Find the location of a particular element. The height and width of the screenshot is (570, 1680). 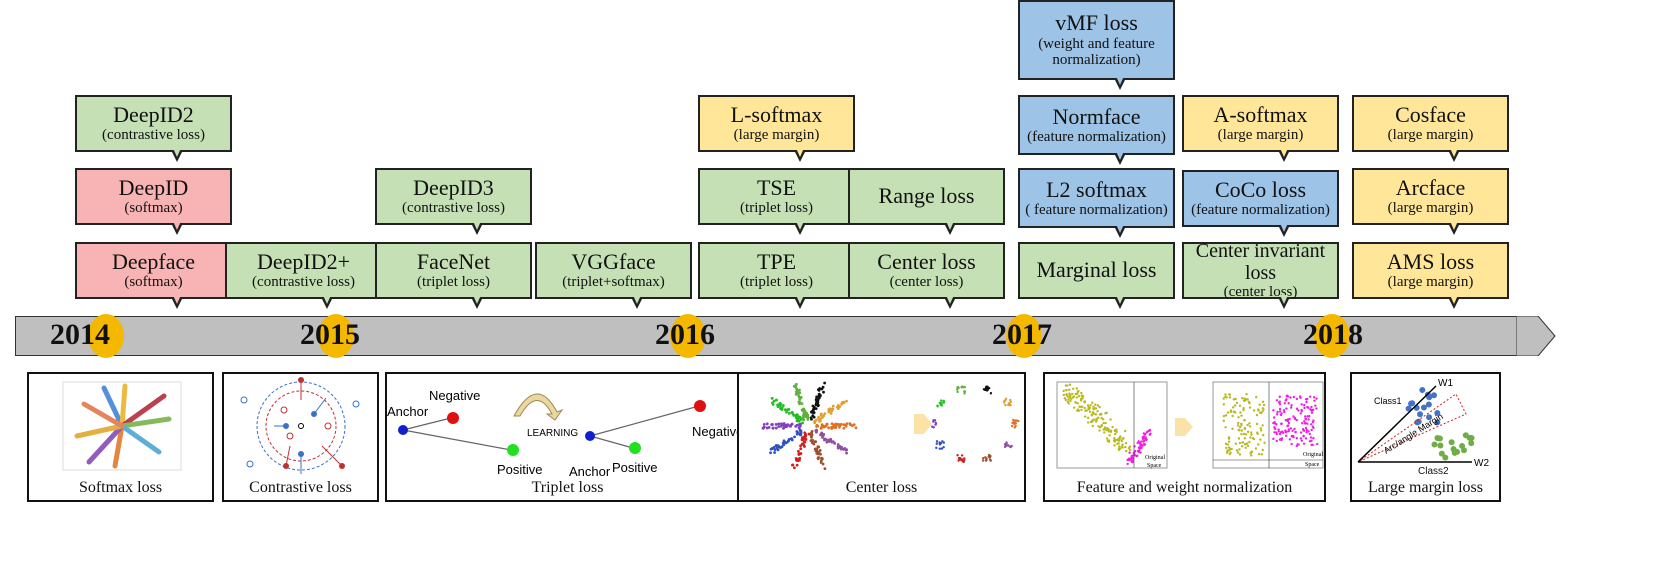

method-box-normface: Normface (feature normalization) is located at coordinates (1096, 130).